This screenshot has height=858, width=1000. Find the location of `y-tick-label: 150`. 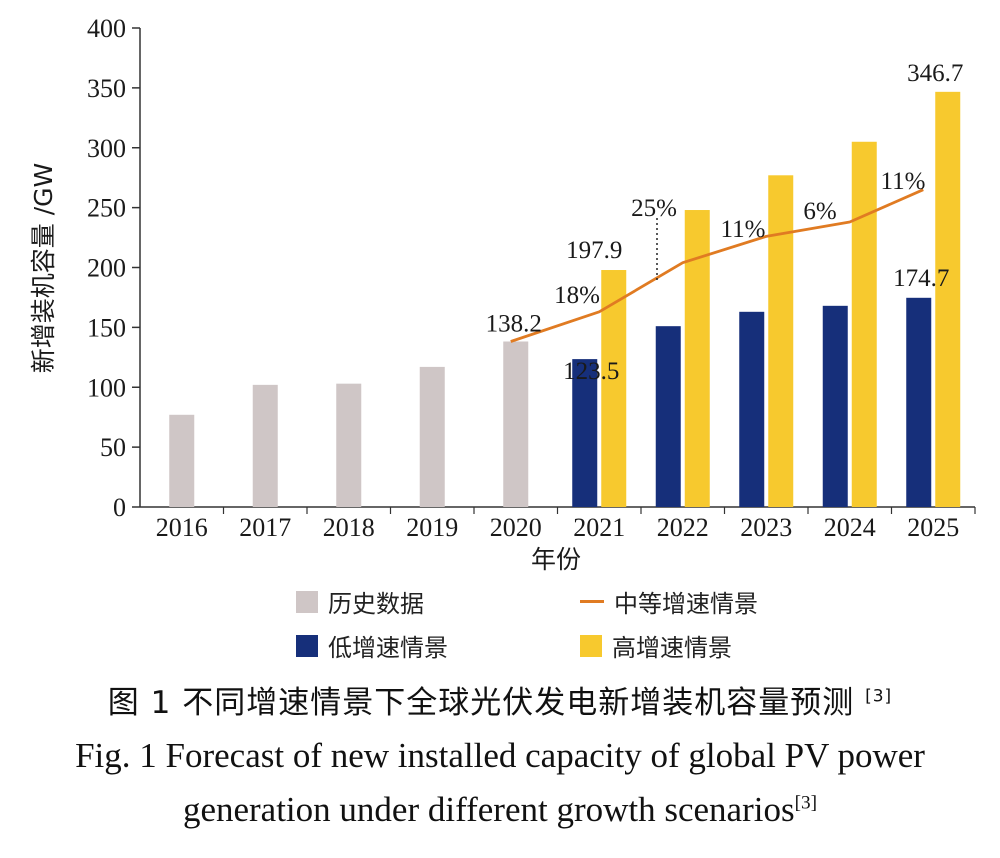

y-tick-label: 150 is located at coordinates (106, 327).